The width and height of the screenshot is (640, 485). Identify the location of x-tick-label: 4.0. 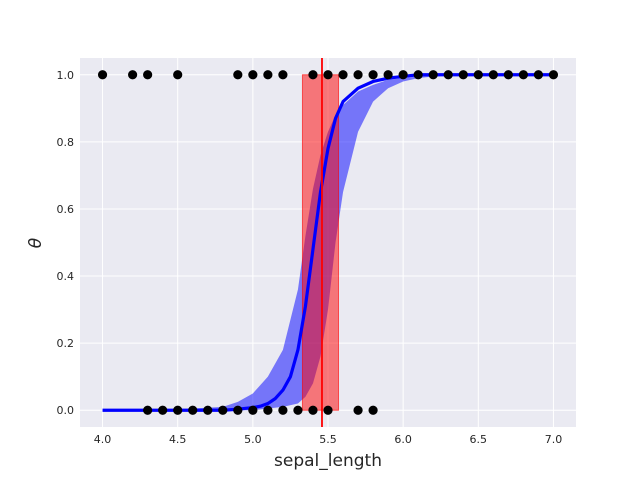
(103, 439).